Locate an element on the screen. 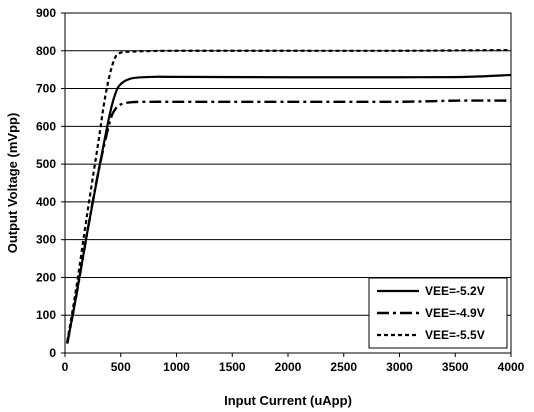 Image resolution: width=534 pixels, height=412 pixels. y-tick-label-0: 0 is located at coordinates (52, 353).